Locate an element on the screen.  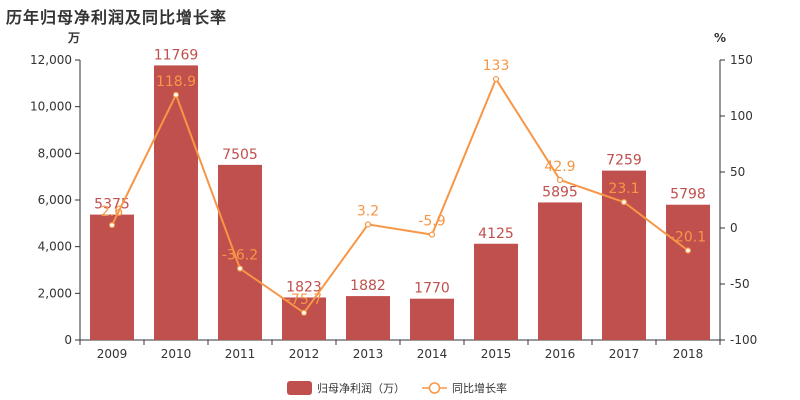
right-y-tick-label: -50 is located at coordinates (740, 284).